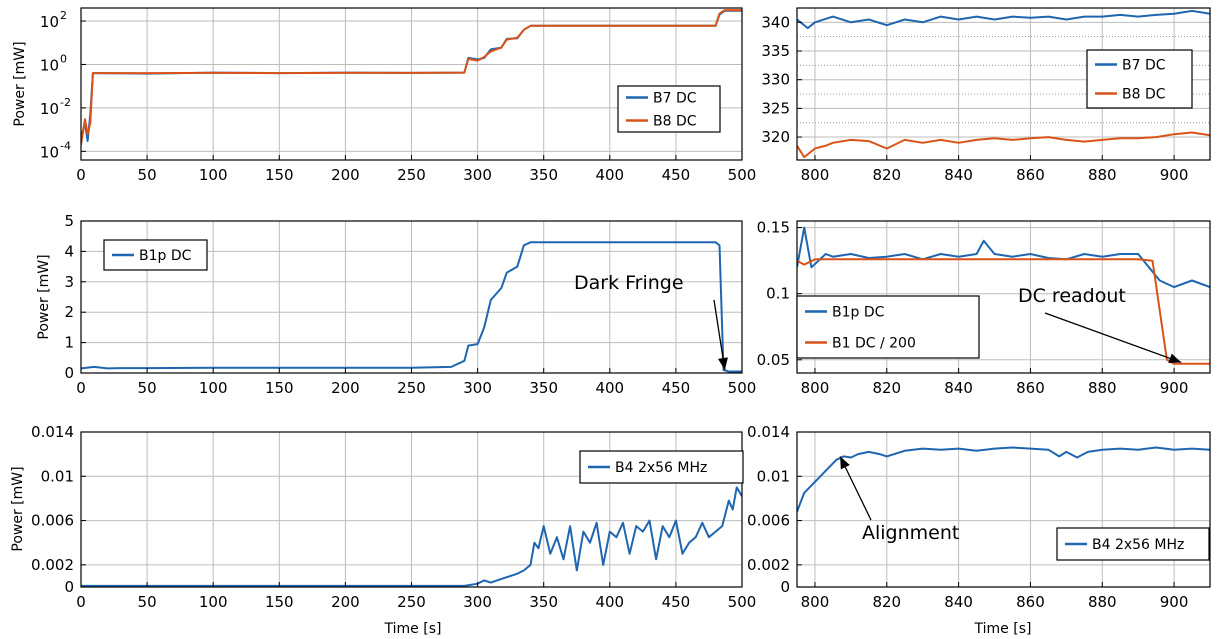 This screenshot has height=639, width=1224. I want to click on legend: B1p DC, so click(155, 255).